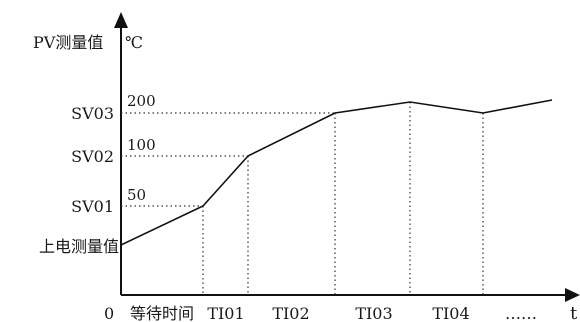  I want to click on y-label-sv03: SV03, so click(92, 113).